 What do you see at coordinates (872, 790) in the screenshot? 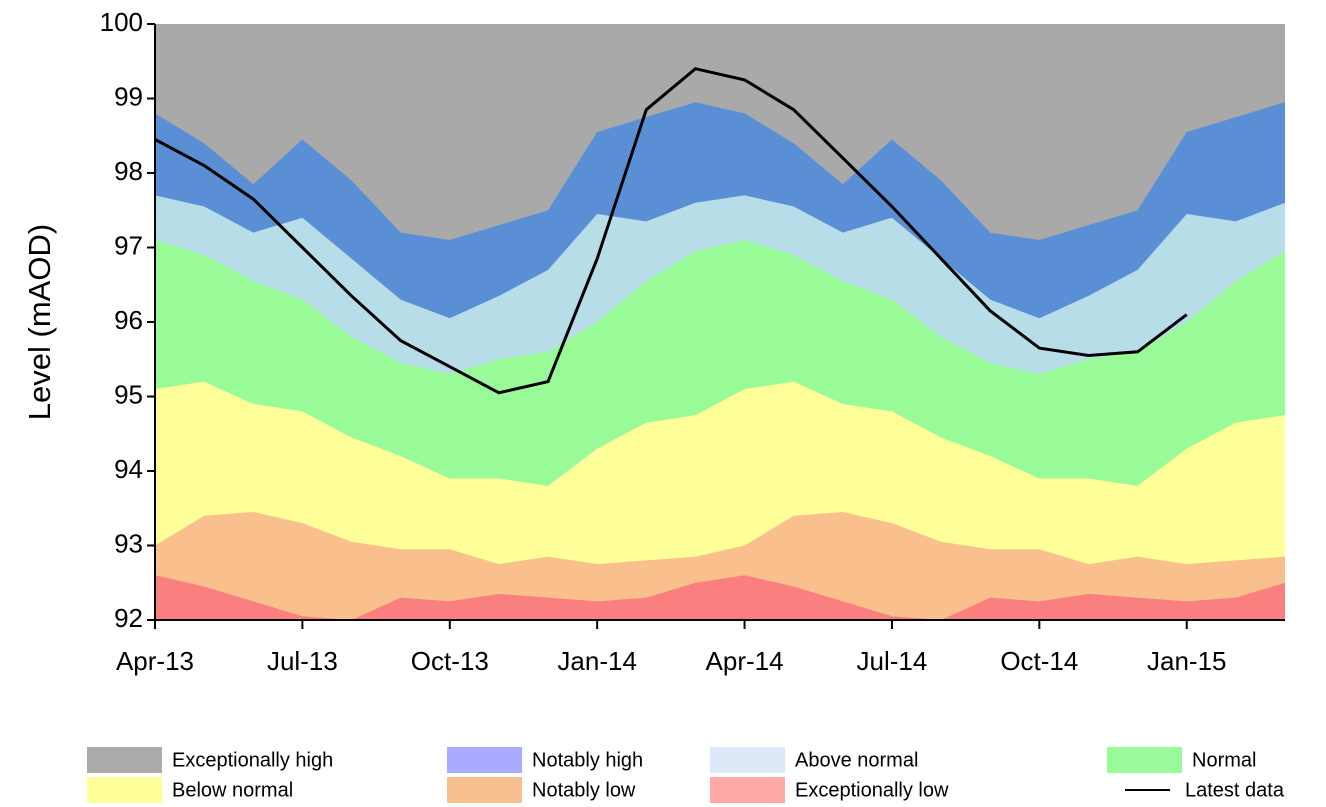
I see `legend-label: Exceptionally low` at bounding box center [872, 790].